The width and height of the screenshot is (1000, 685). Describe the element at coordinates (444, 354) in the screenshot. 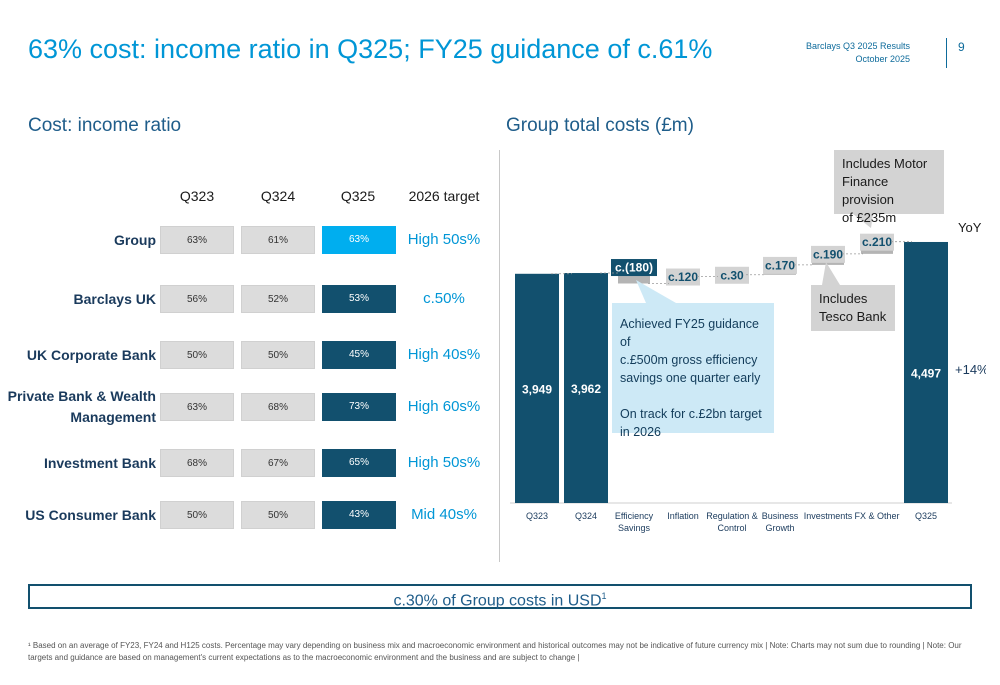

I see `cir-target: High 40s%` at that location.